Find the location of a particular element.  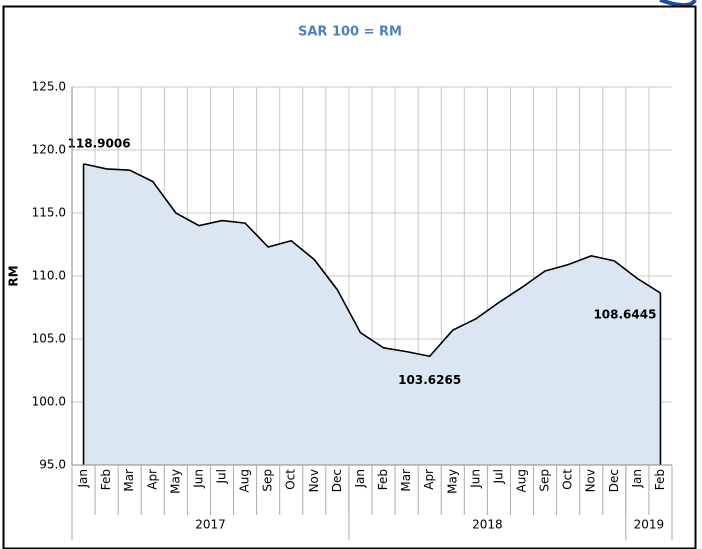

data-label: 108.6445 is located at coordinates (624, 315).